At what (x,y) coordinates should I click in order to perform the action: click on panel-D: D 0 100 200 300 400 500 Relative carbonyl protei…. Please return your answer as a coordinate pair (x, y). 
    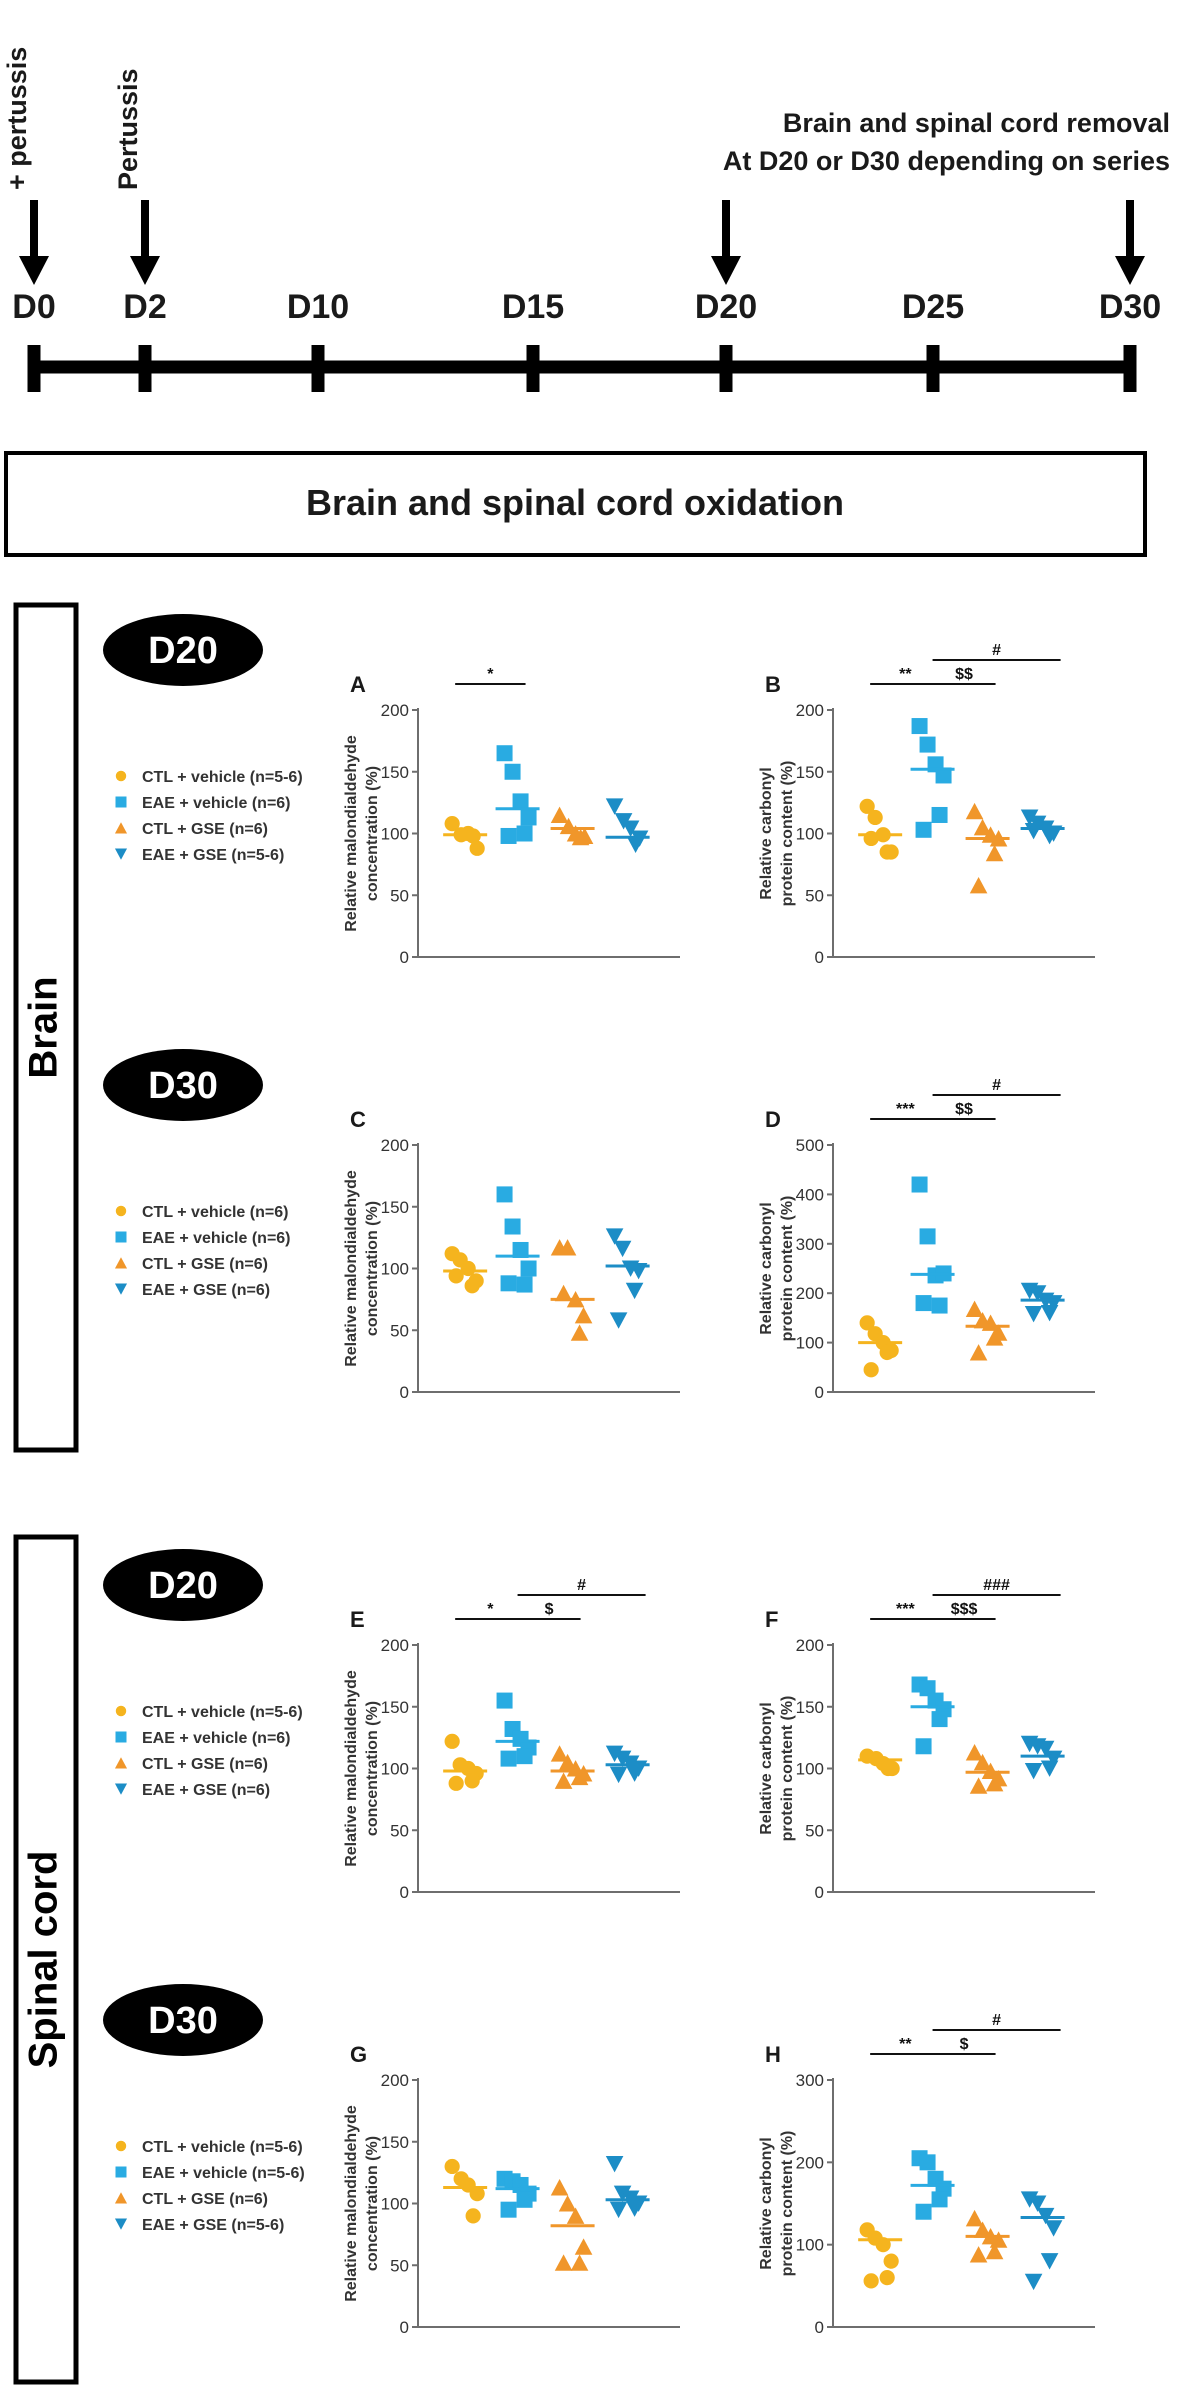
    Looking at the image, I should click on (926, 1239).